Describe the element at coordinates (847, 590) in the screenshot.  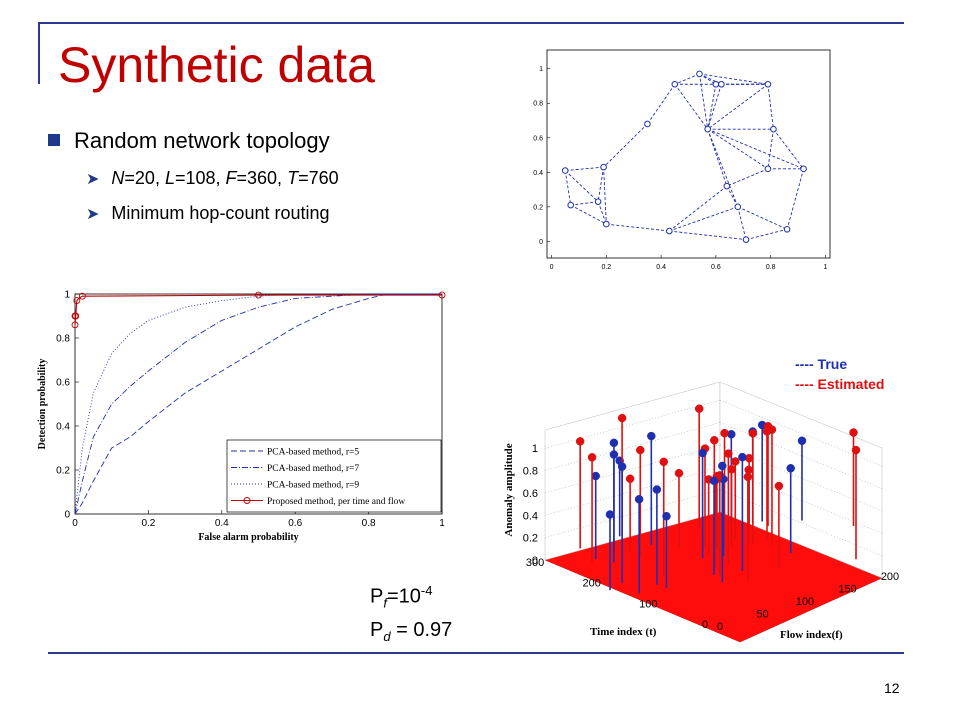
I see `f-tick-label: 150` at that location.